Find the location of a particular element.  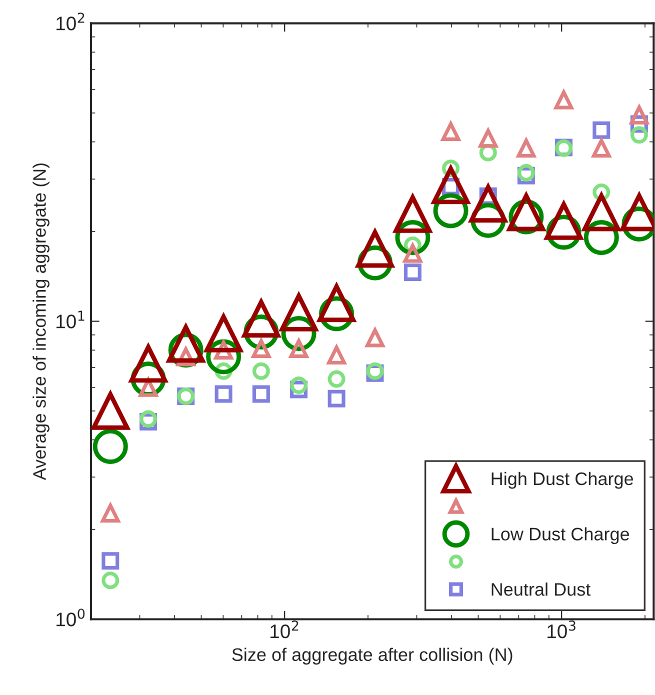

y-tick-label: 10$^{2}$ is located at coordinates (70, 21).